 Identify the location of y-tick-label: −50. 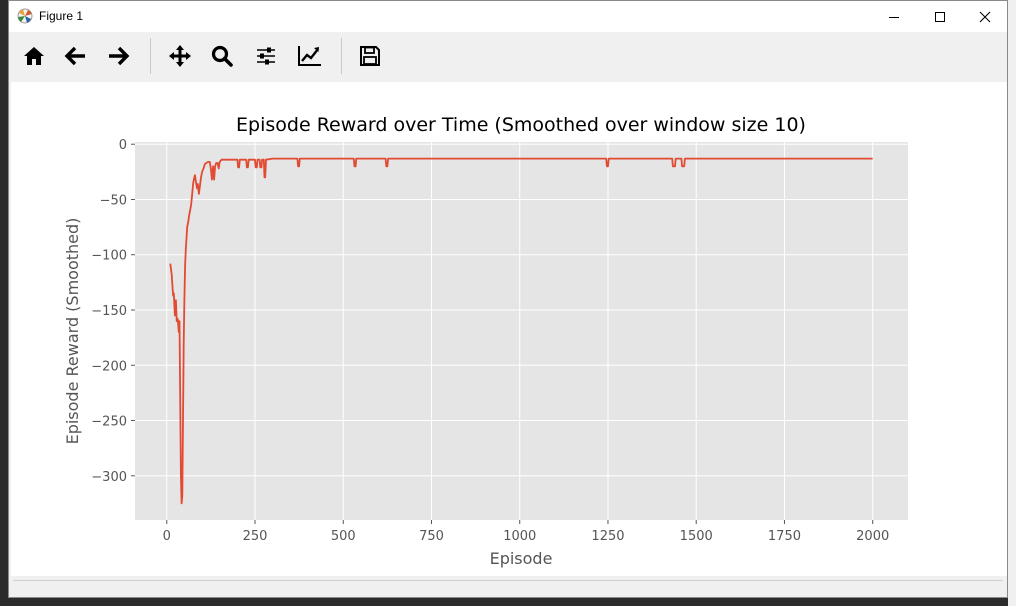
(113, 200).